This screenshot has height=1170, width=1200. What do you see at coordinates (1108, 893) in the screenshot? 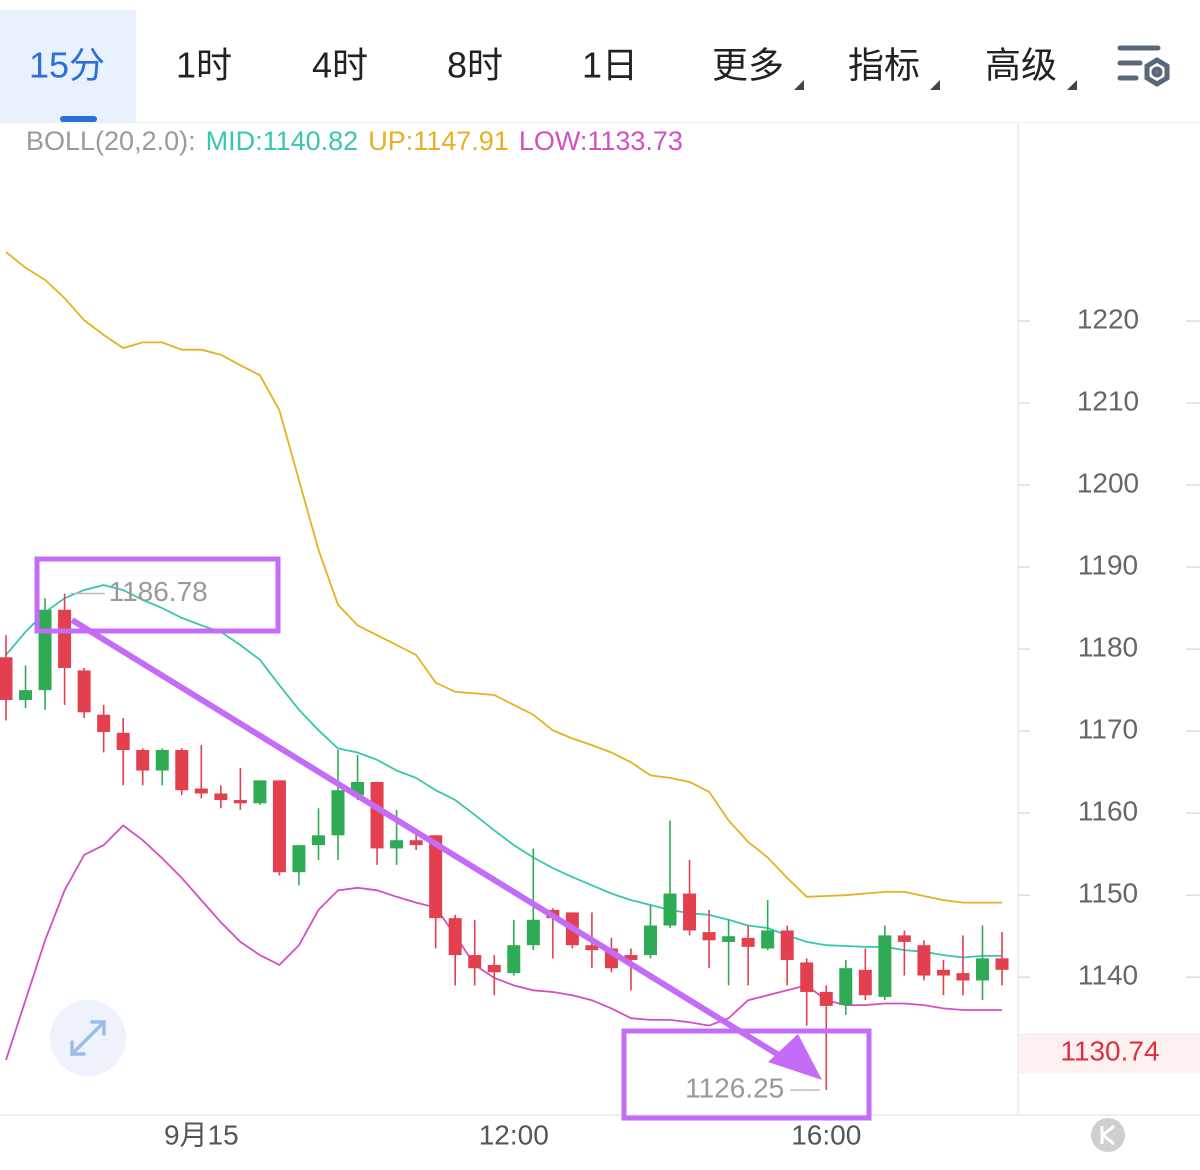
I see `y-tick-label: 1150` at bounding box center [1108, 893].